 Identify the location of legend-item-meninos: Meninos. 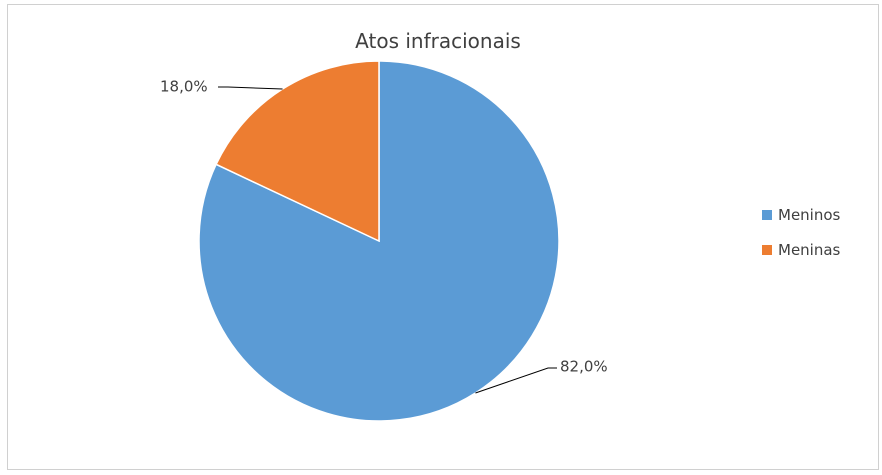
(801, 215).